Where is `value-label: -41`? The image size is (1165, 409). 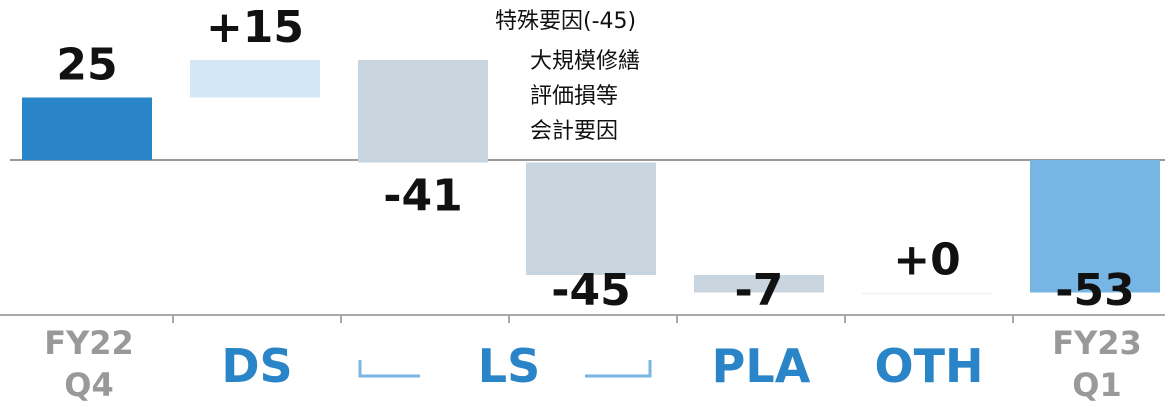
value-label: -41 is located at coordinates (423, 196).